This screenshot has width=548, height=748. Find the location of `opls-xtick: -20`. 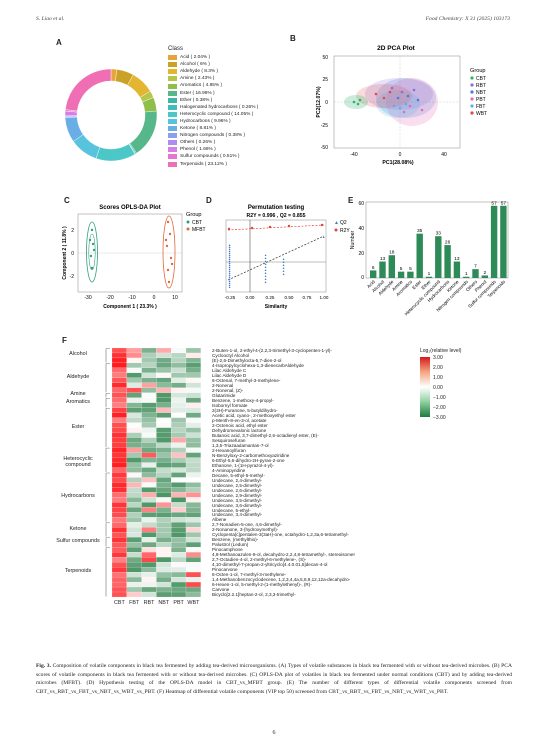

opls-xtick: -20 is located at coordinates (109, 298).